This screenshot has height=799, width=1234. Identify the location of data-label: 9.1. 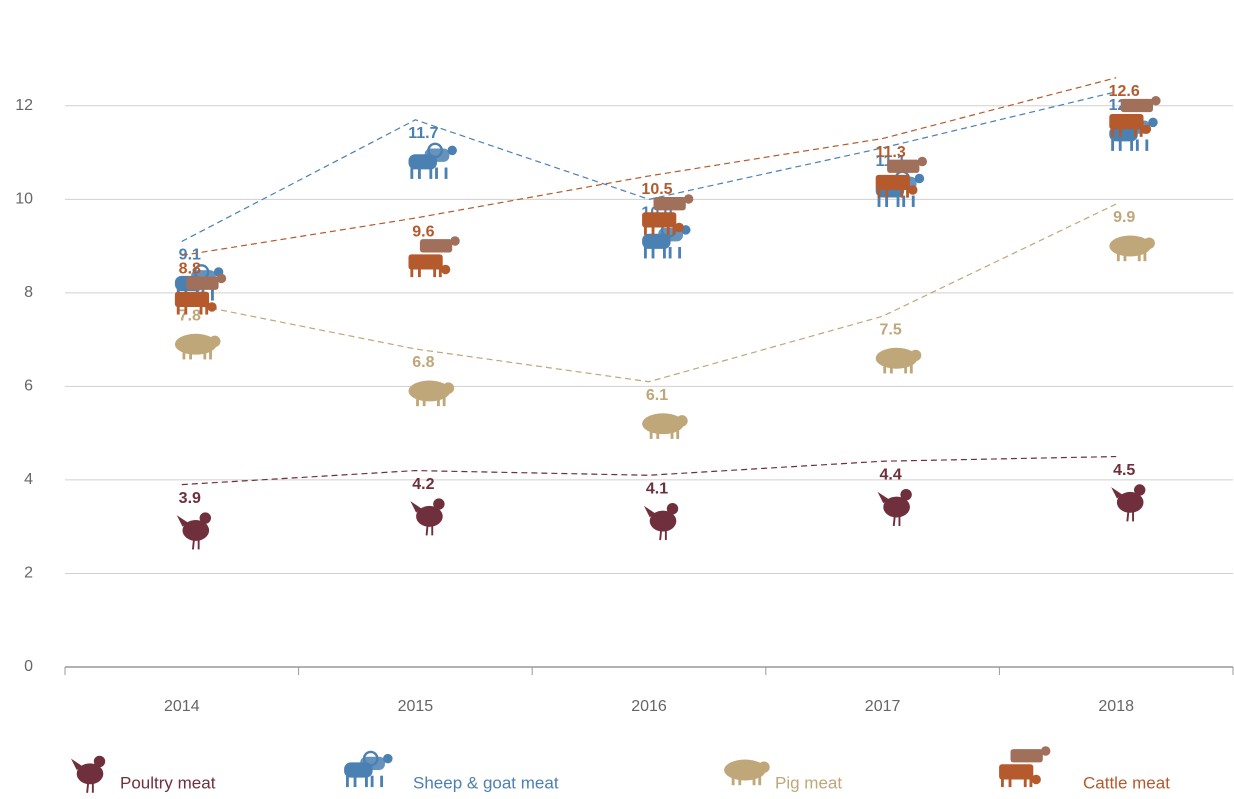
(190, 255).